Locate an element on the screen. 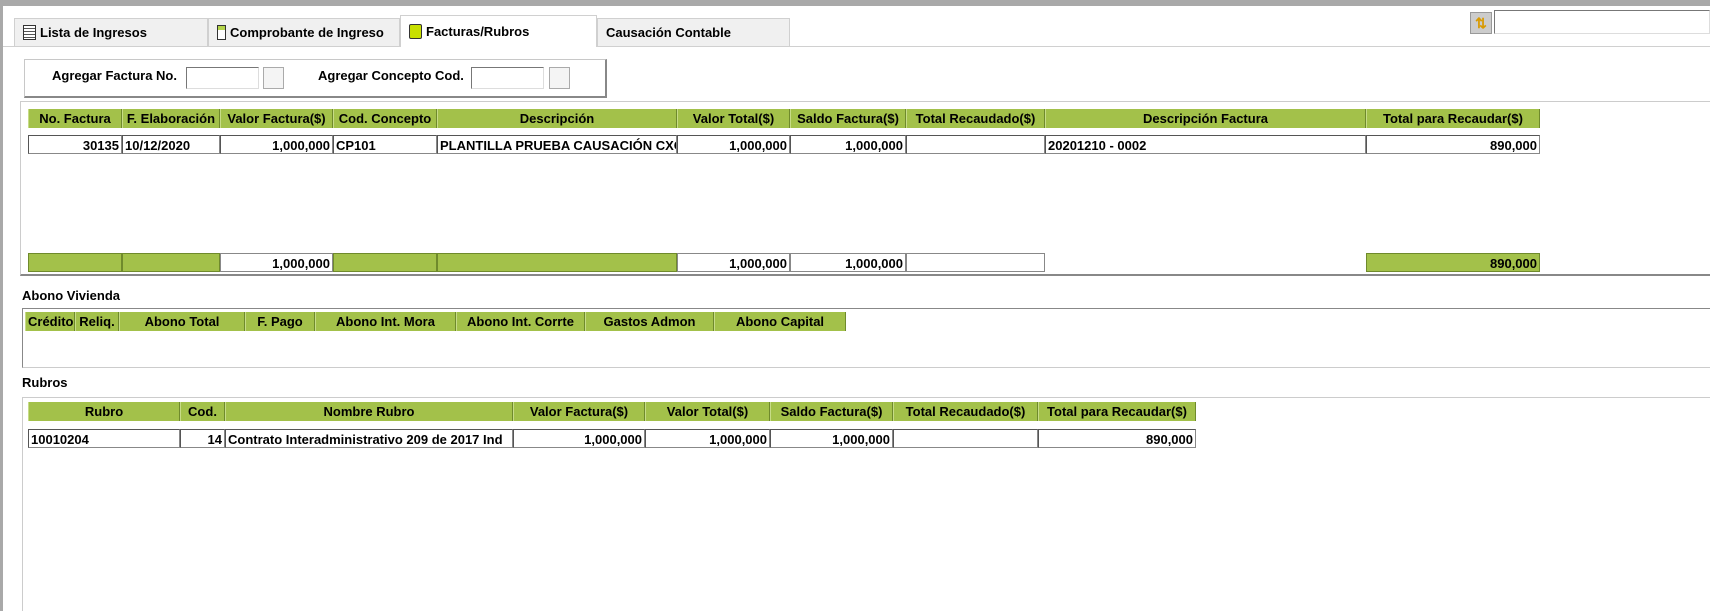 The height and width of the screenshot is (611, 1710). tab-lista-de-ingresos: Lista de Ingresos is located at coordinates (111, 32).